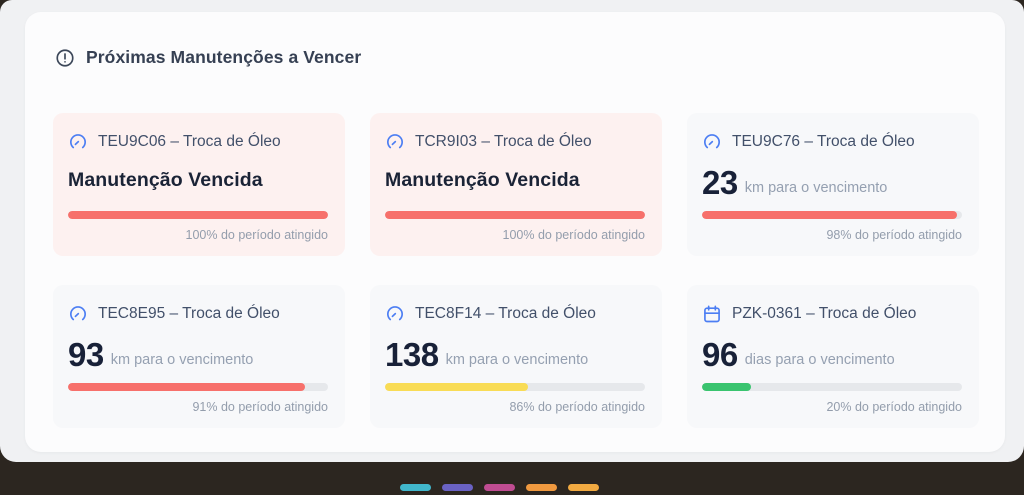 This screenshot has height=495, width=1024. What do you see at coordinates (823, 141) in the screenshot?
I see `card-title: TEU9C76 – Troca de Óleo` at bounding box center [823, 141].